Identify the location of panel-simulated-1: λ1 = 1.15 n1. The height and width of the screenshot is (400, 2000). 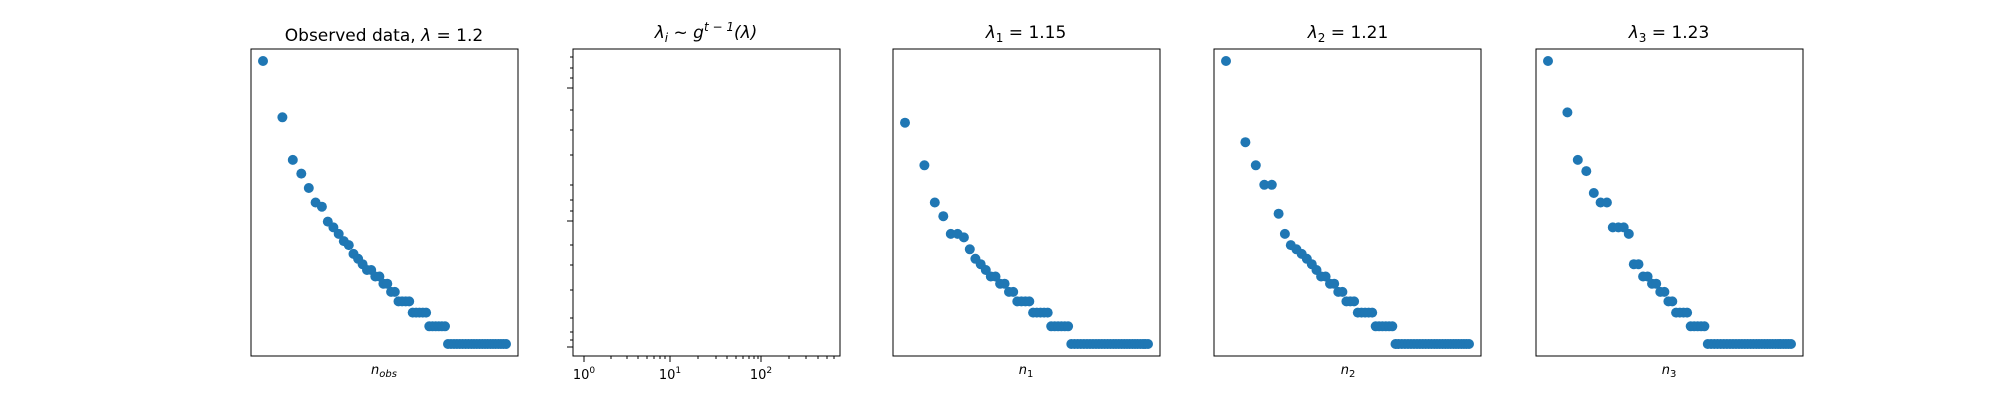
(1026, 201).